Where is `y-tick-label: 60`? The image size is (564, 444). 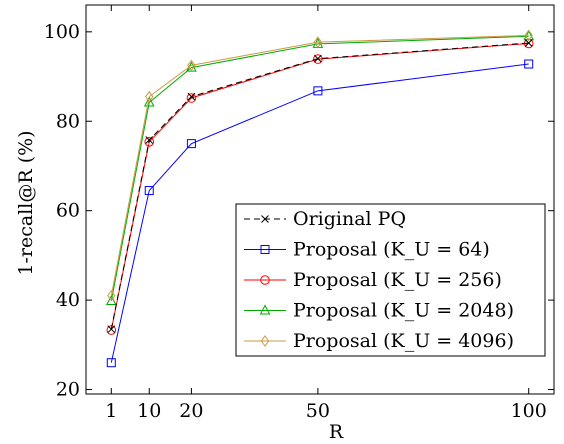
y-tick-label: 60 is located at coordinates (68, 211).